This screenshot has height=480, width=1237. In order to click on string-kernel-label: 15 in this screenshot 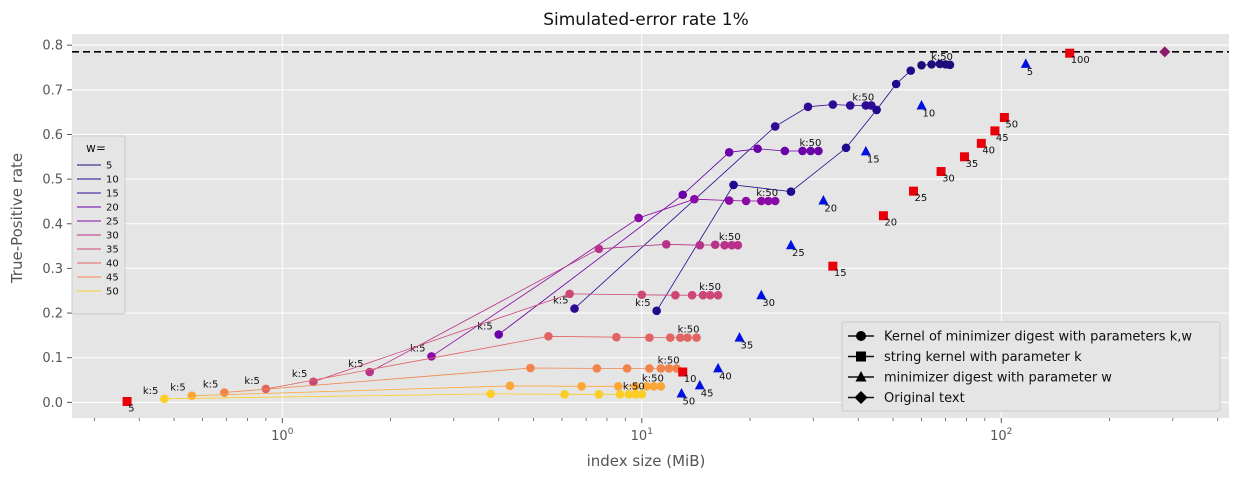, I will do `click(840, 273)`.